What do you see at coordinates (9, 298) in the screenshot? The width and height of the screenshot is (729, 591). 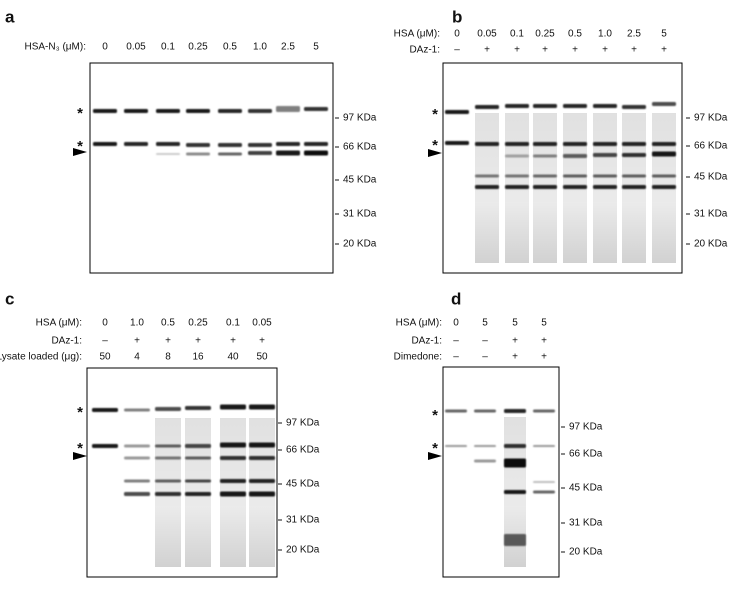 I see `panel-letter: c` at bounding box center [9, 298].